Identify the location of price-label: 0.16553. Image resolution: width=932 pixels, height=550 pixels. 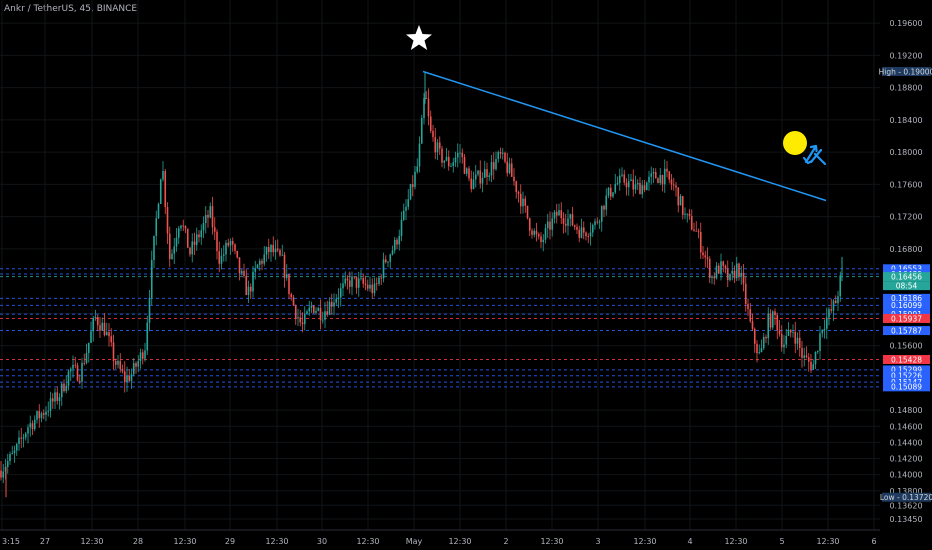
(906, 269).